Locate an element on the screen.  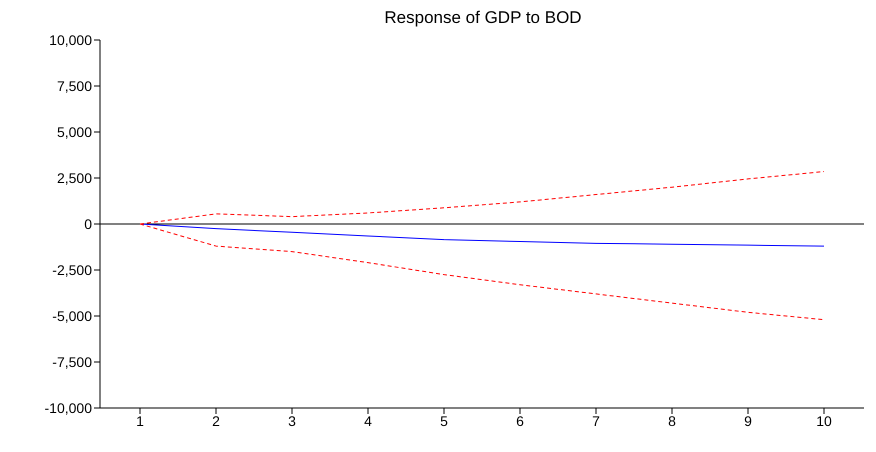
y-tick-label: 0 is located at coordinates (88, 224).